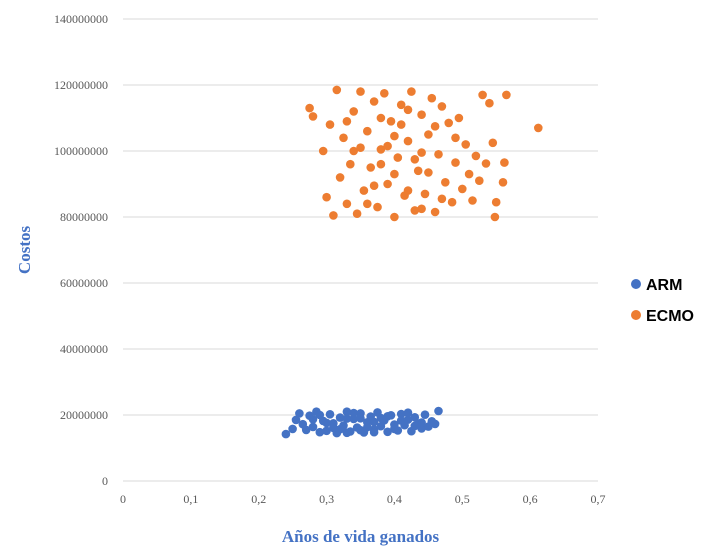 The height and width of the screenshot is (549, 723). What do you see at coordinates (662, 301) in the screenshot?
I see `legend: ARM ECMO` at bounding box center [662, 301].